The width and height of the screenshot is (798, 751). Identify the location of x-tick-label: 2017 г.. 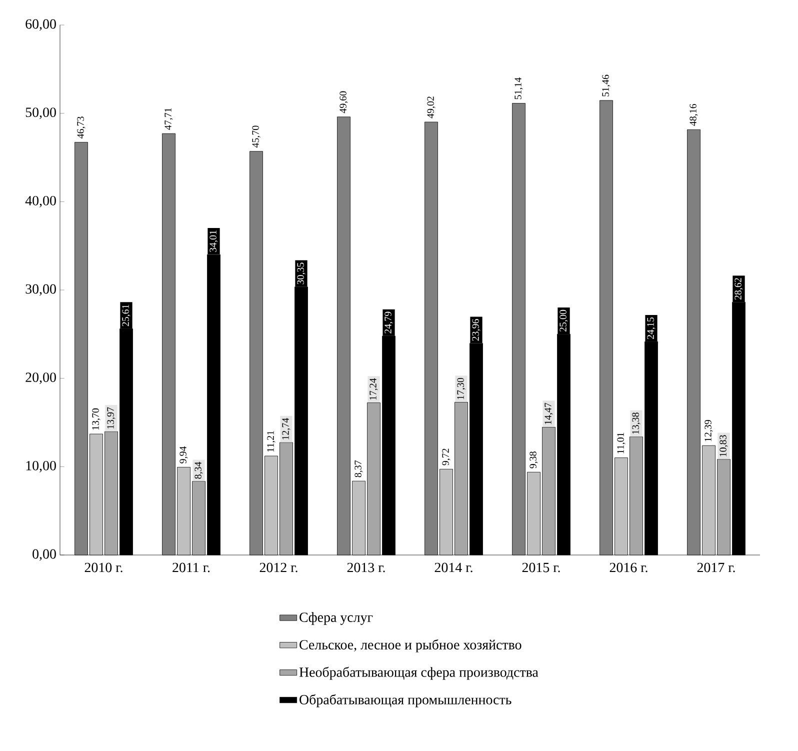
(716, 567).